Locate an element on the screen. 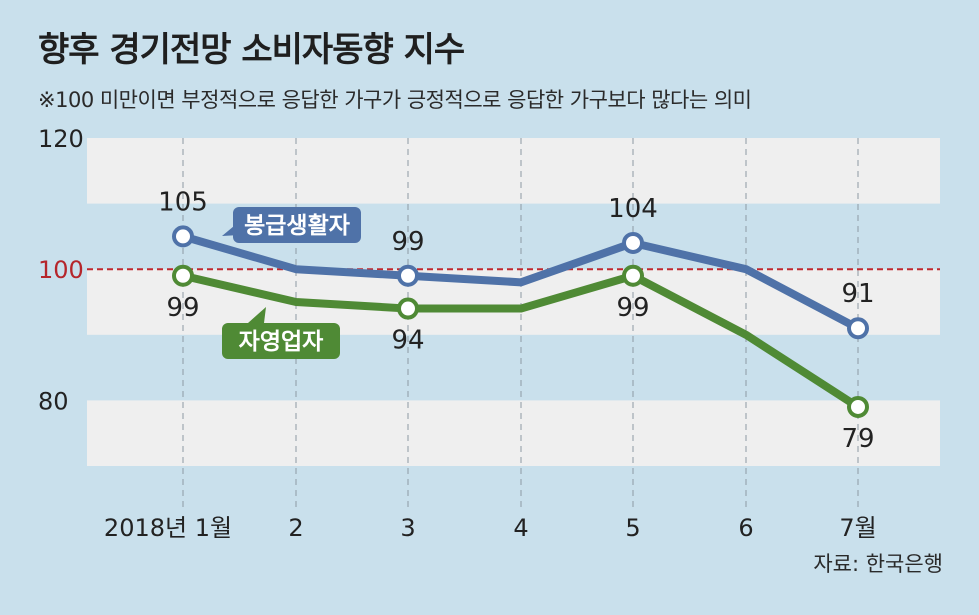  x-tick-2: 3 is located at coordinates (407, 528).